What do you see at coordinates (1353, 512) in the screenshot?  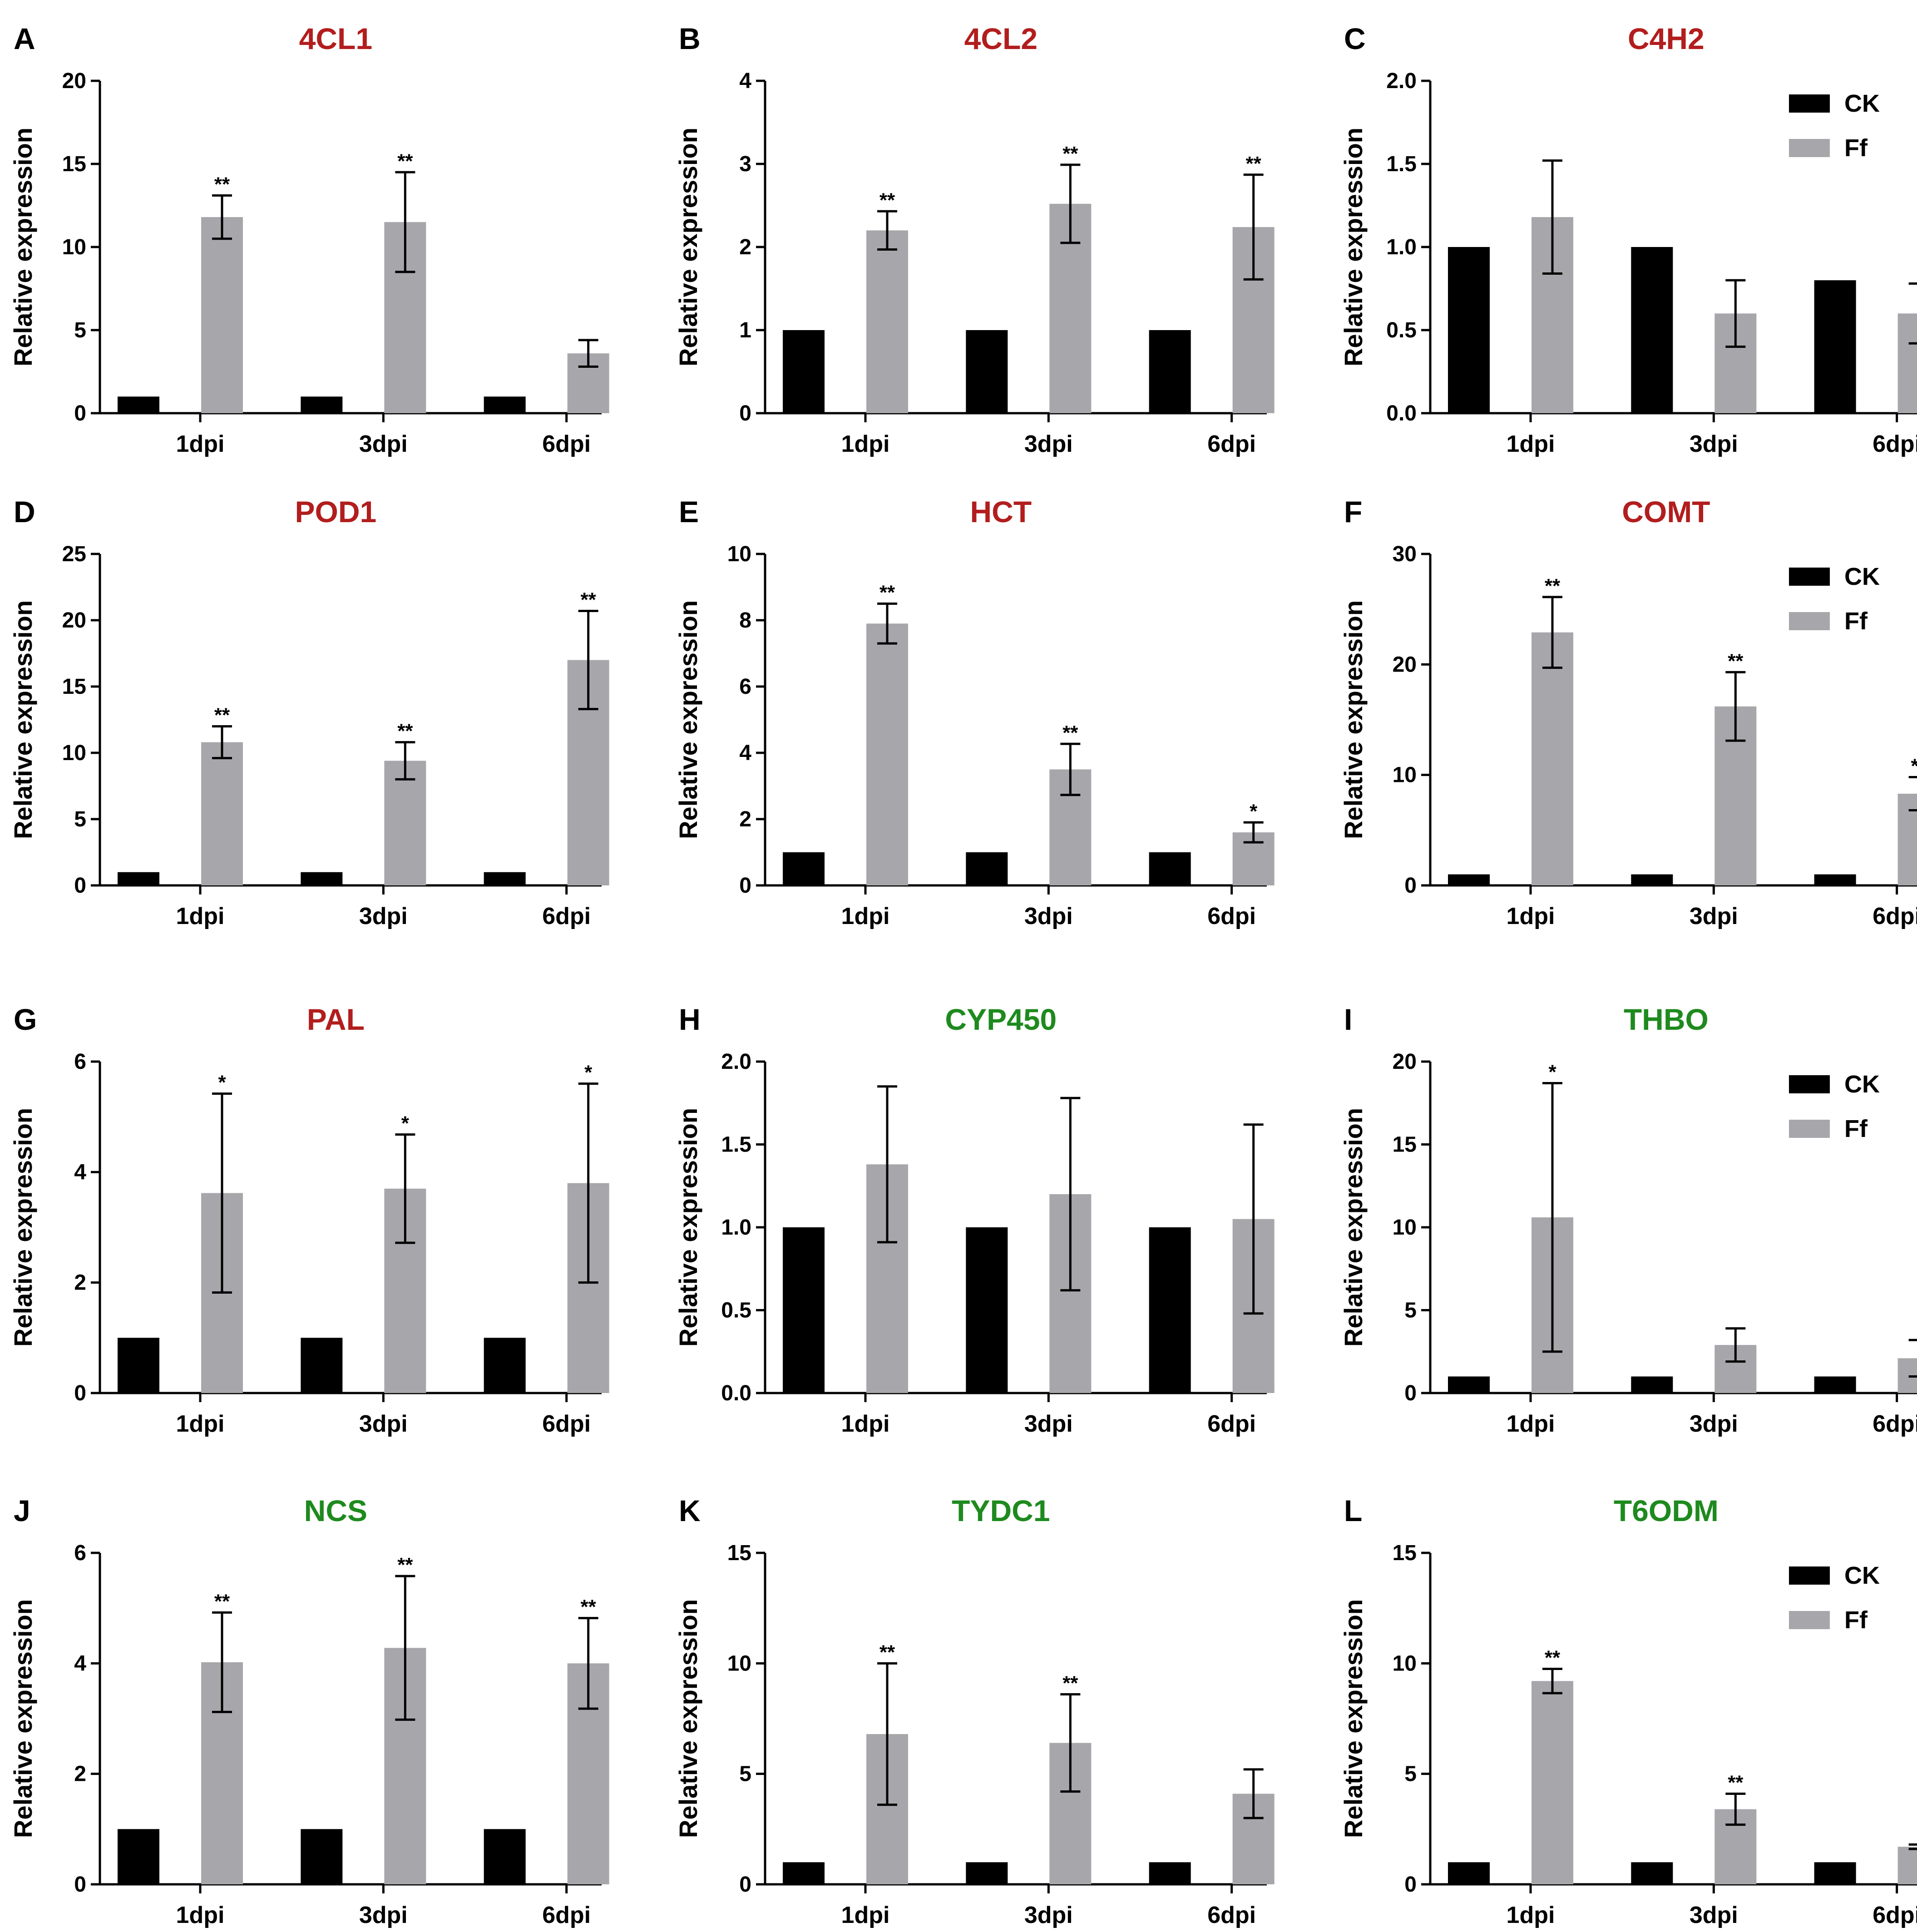 I see `panel-letter: F` at bounding box center [1353, 512].